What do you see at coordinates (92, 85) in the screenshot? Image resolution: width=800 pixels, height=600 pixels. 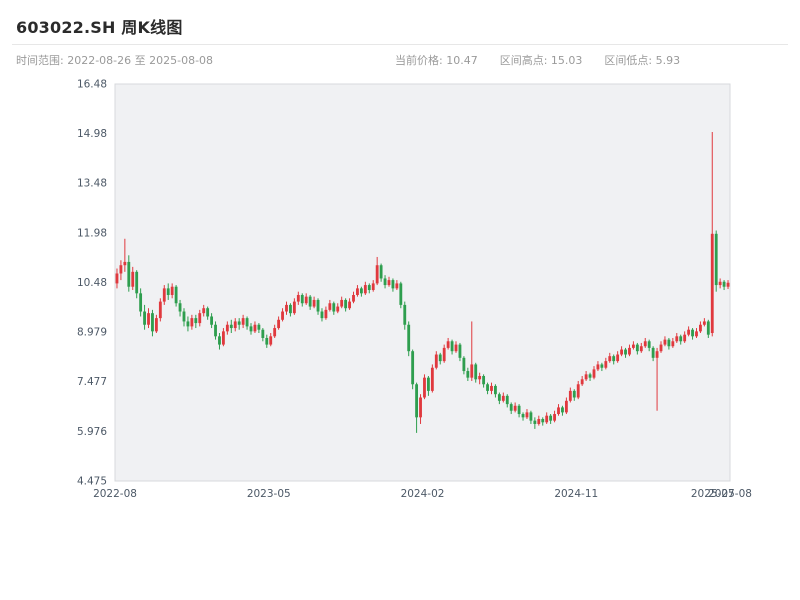 I see `y-axis-tick: 16.48` at bounding box center [92, 85].